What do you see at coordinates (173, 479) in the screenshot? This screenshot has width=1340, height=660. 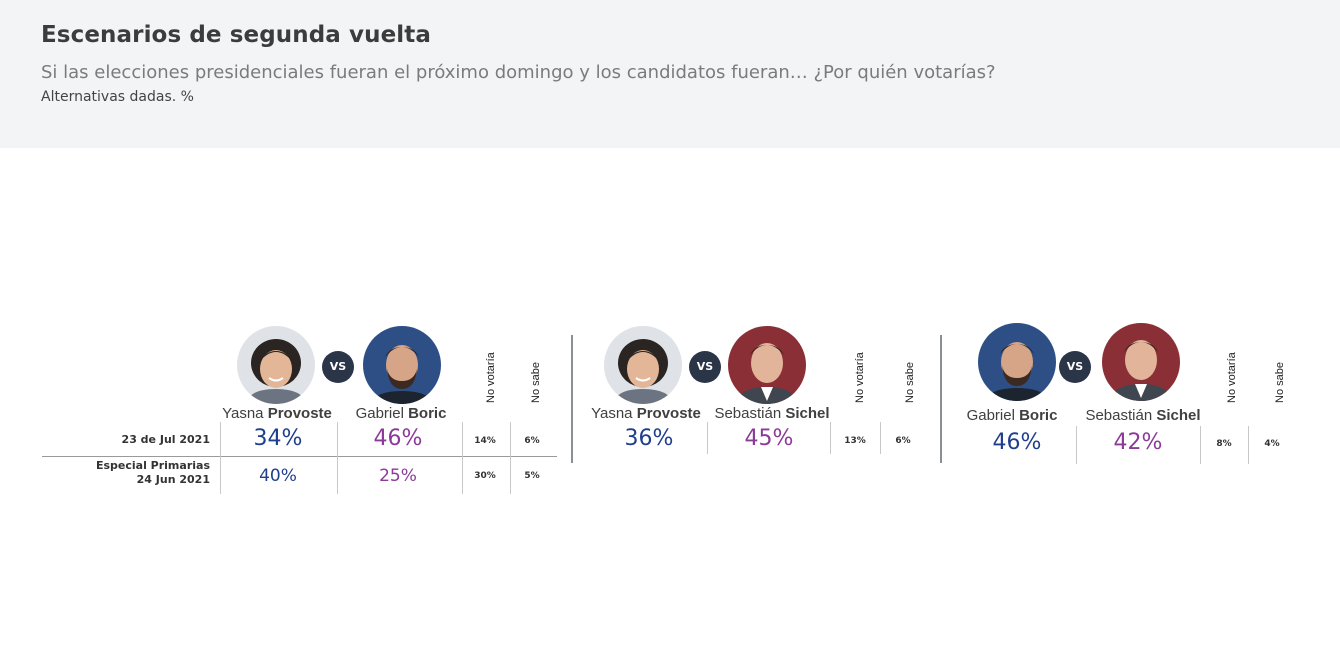 I see `row-label-previous-2: 24 Jun 2021` at bounding box center [173, 479].